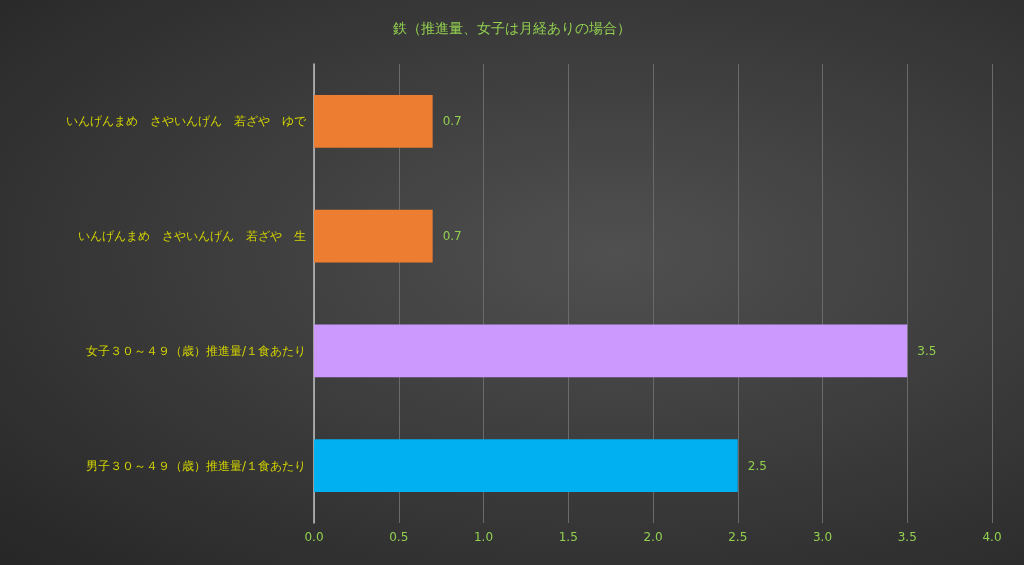 The height and width of the screenshot is (565, 1024). Describe the element at coordinates (399, 537) in the screenshot. I see `x-tick-label: 0.5` at that location.